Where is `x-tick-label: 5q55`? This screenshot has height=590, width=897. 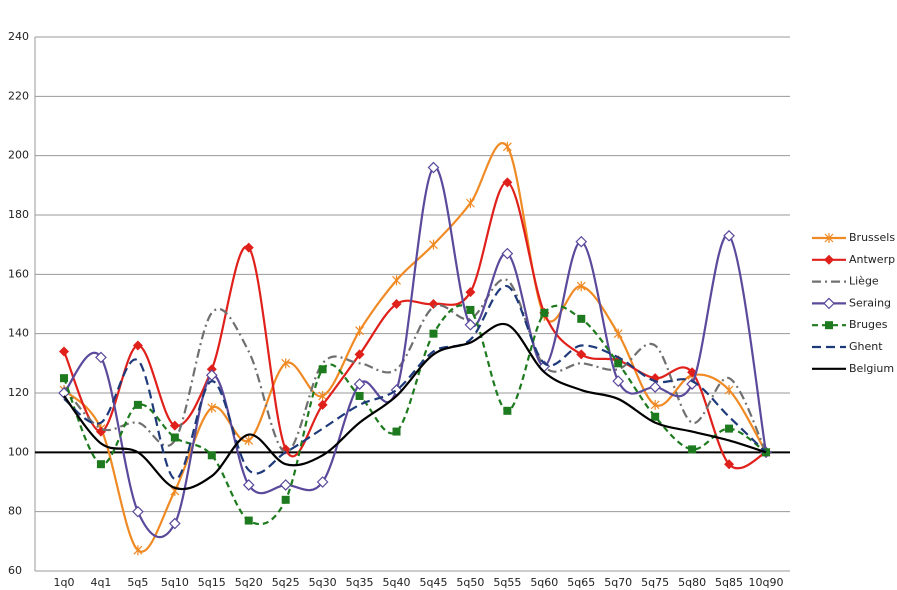
x-tick-label: 5q55 is located at coordinates (507, 582).